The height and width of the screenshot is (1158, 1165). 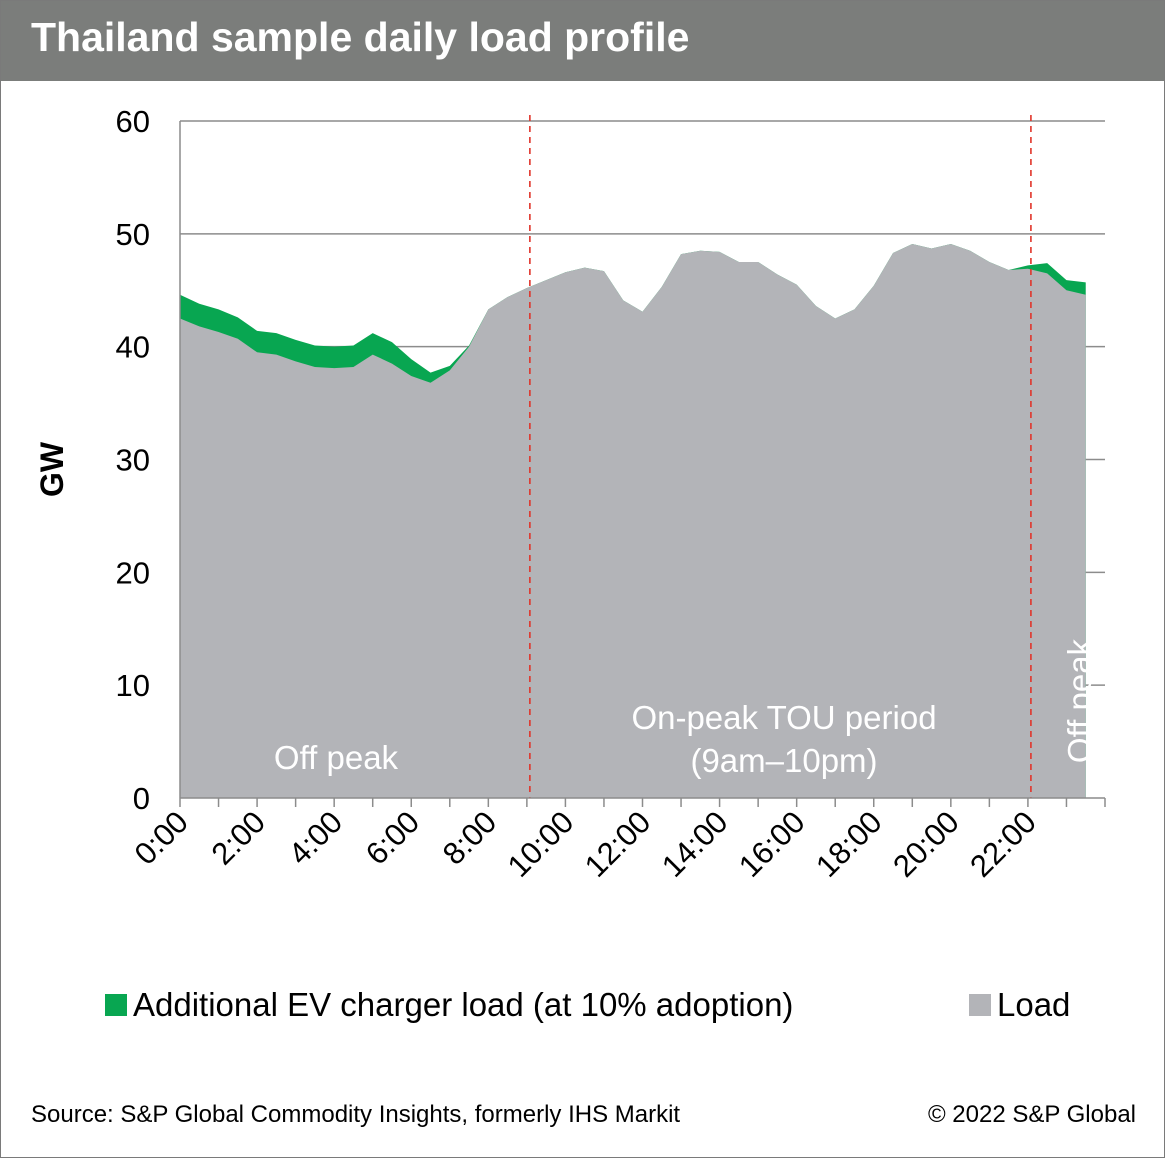 What do you see at coordinates (783, 760) in the screenshot?
I see `on-peak-label-line2: (9am–10pm)` at bounding box center [783, 760].